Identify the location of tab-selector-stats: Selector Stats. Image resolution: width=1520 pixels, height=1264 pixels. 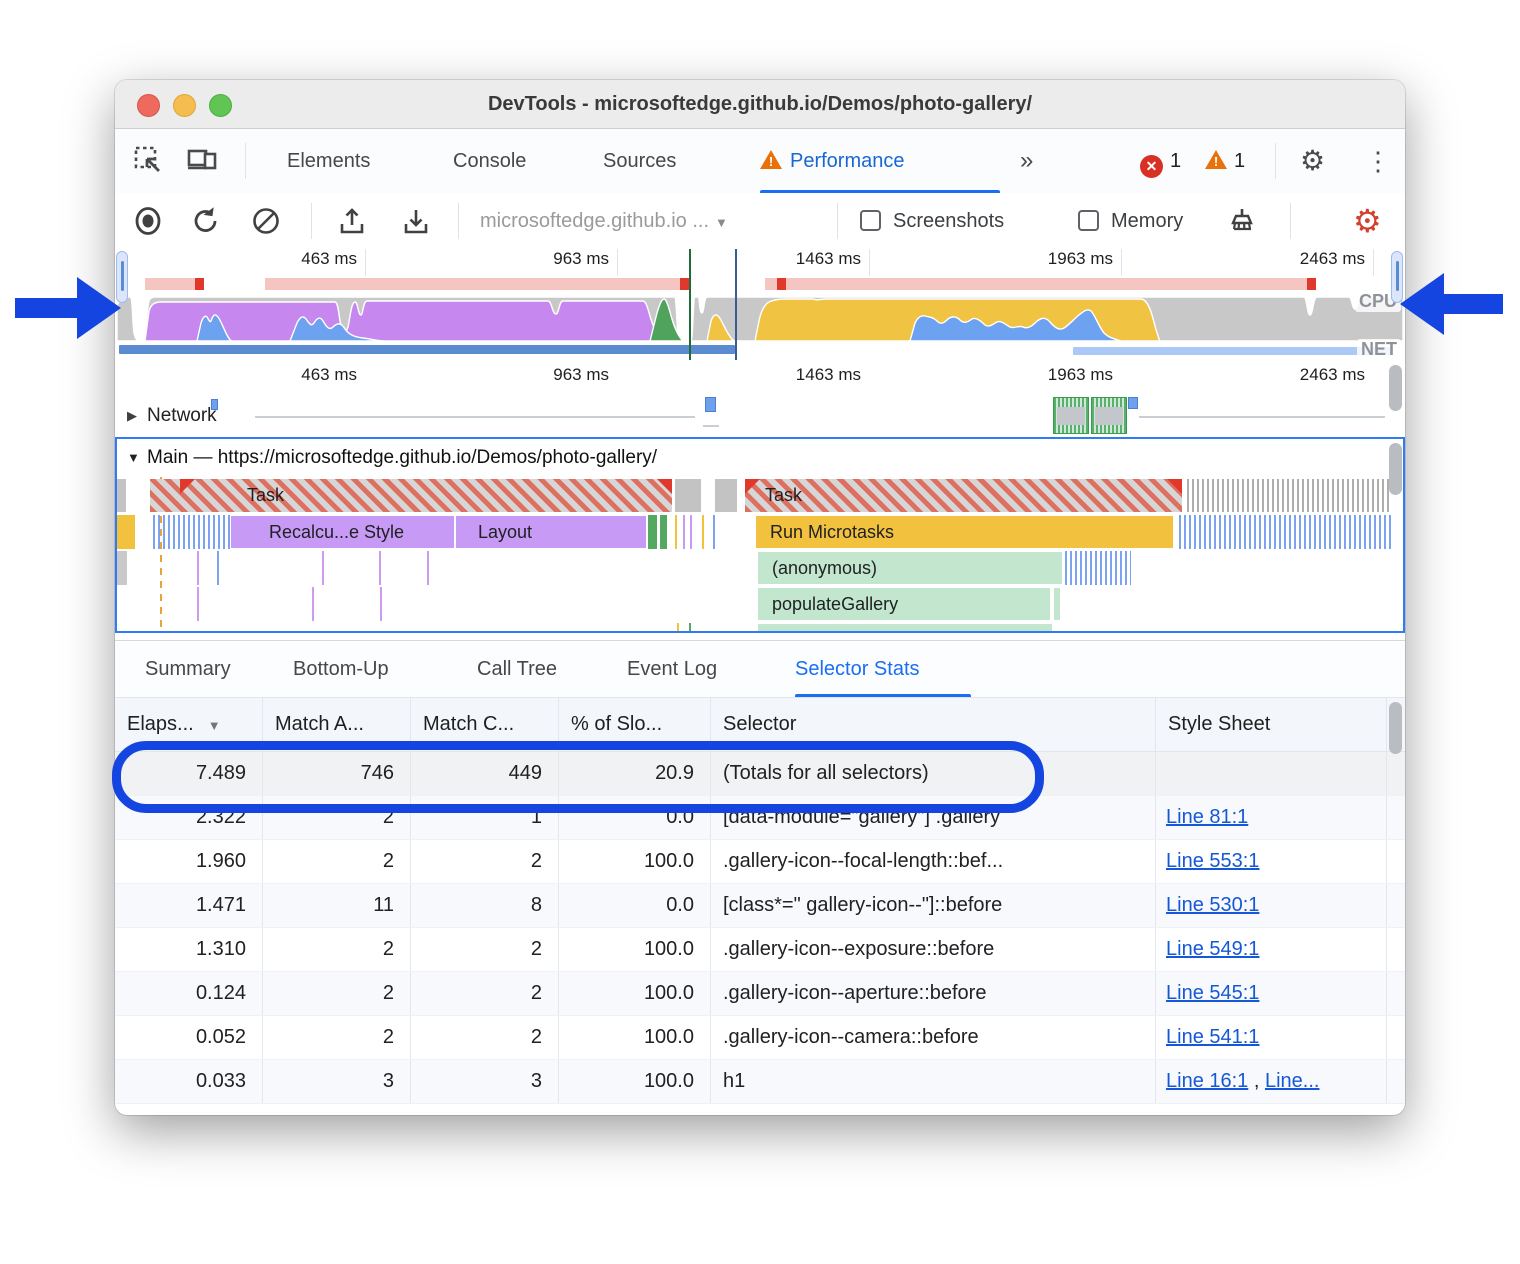
(857, 669).